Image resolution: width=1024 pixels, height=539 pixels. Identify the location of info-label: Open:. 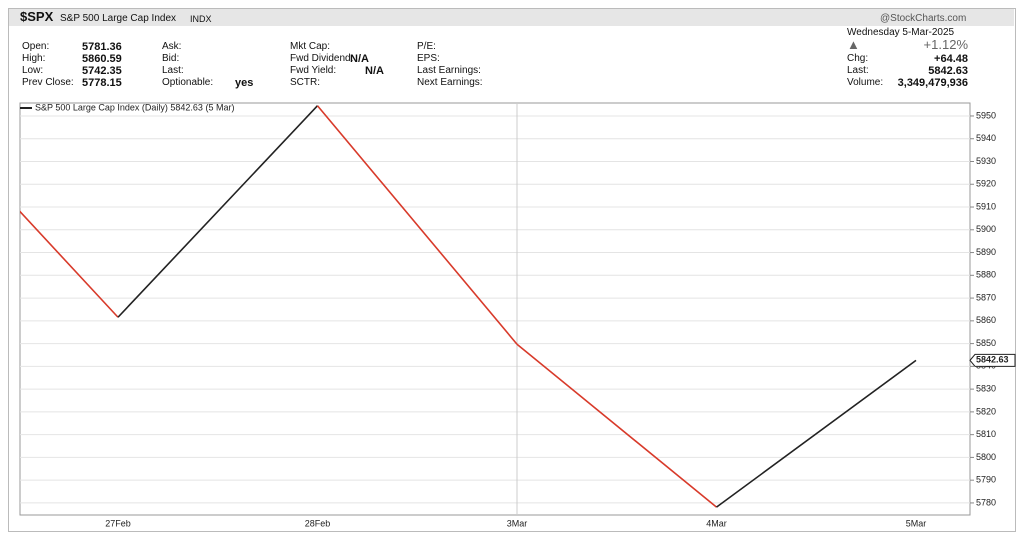
(36, 46).